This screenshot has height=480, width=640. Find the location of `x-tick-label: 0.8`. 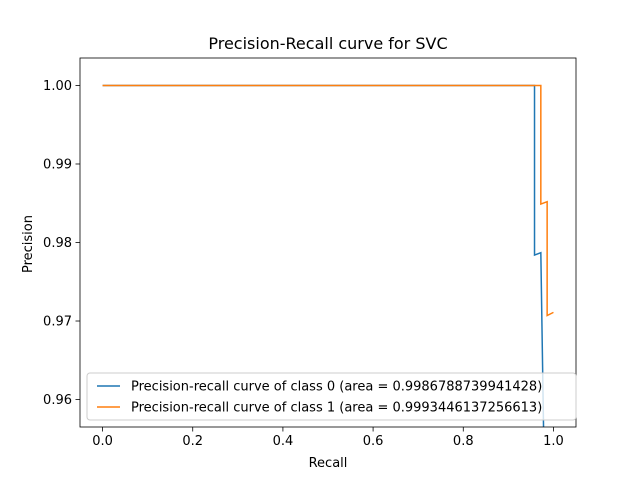

x-tick-label: 0.8 is located at coordinates (463, 441).